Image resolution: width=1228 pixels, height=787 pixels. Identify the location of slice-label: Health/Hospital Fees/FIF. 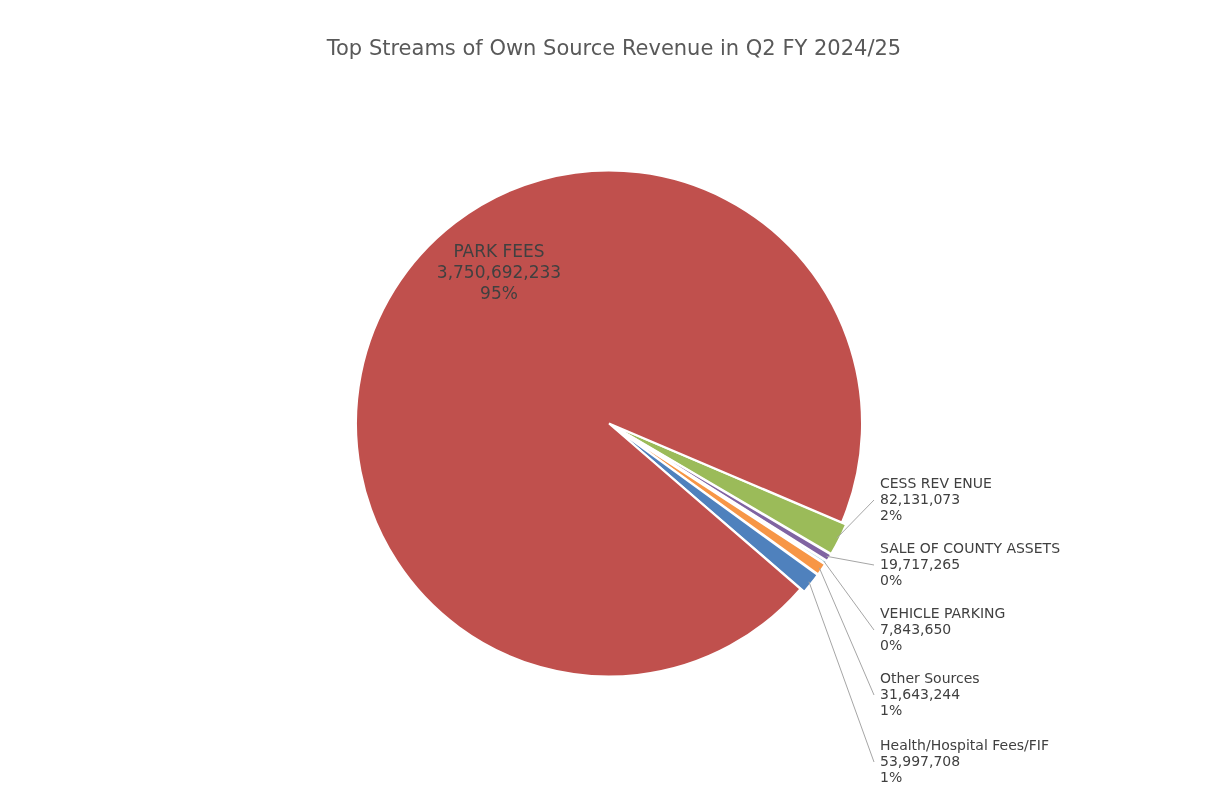
(965, 744).